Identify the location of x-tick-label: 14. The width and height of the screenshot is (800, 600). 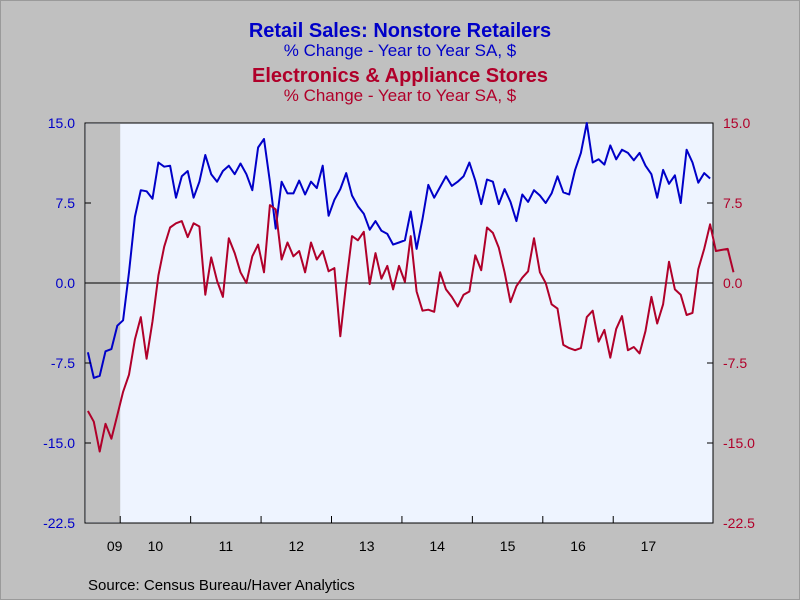
(437, 546).